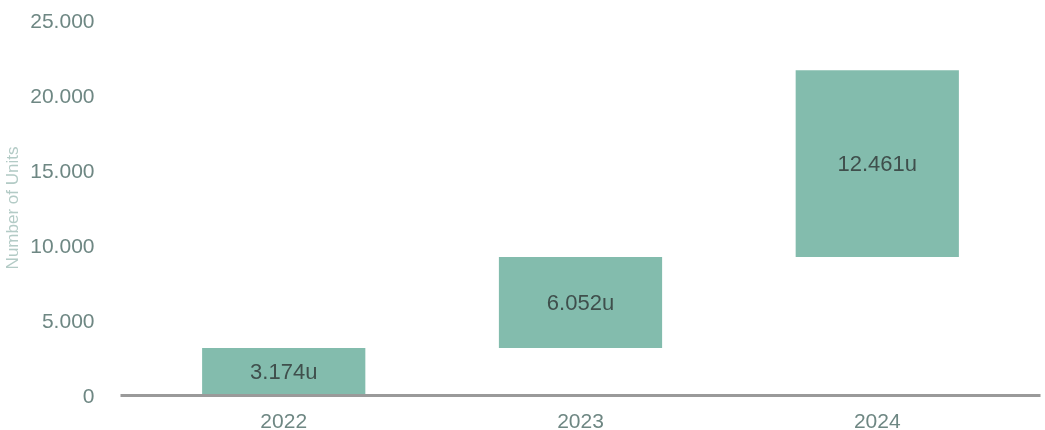  What do you see at coordinates (284, 419) in the screenshot?
I see `x-tick-label: 2022` at bounding box center [284, 419].